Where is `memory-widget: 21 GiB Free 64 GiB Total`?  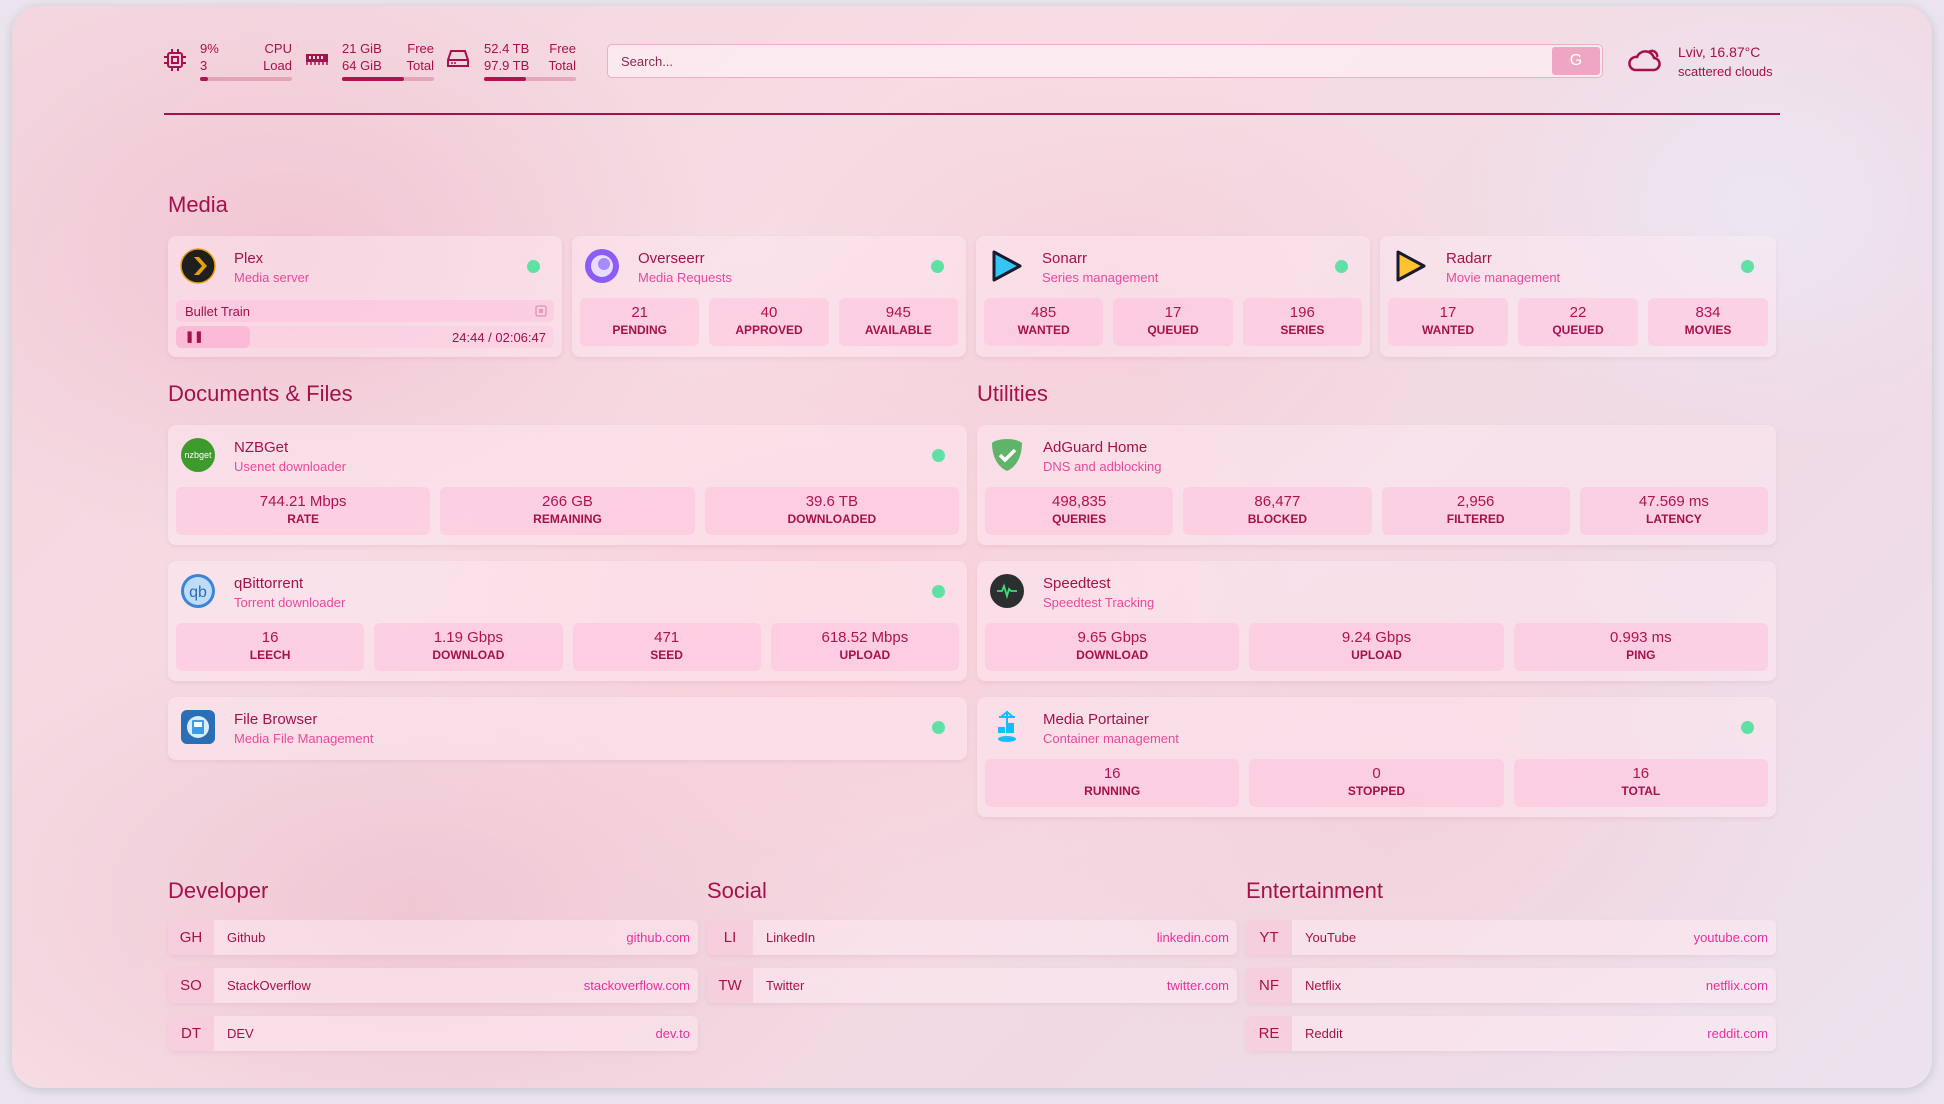
memory-widget: 21 GiB Free 64 GiB Total is located at coordinates (388, 60).